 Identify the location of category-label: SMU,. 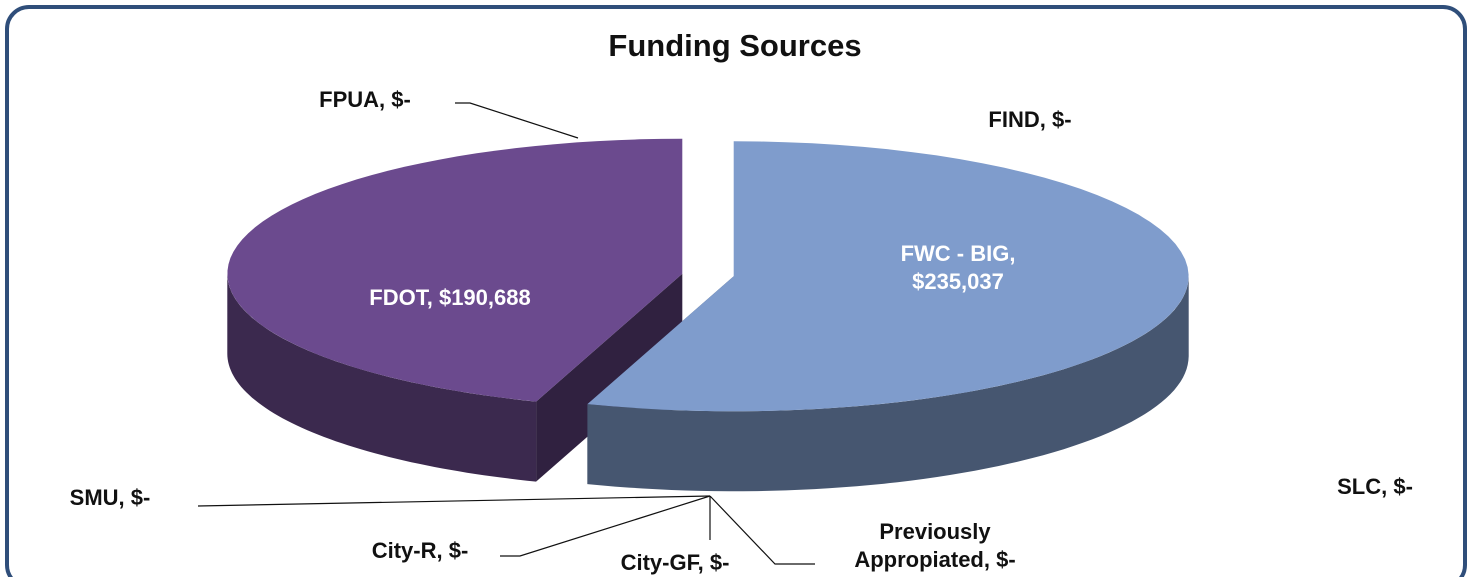
(97, 497).